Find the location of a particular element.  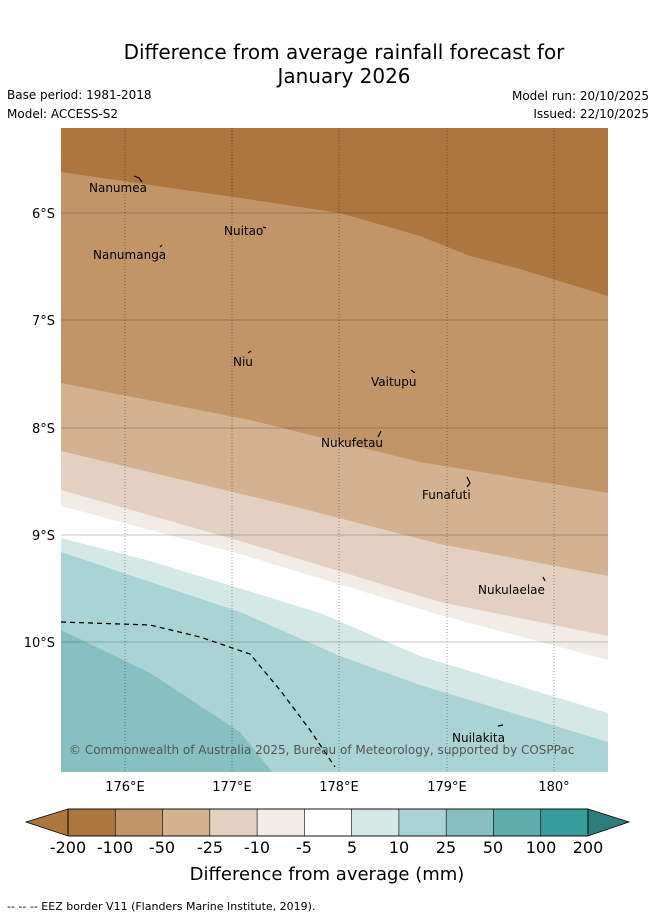

island-label: Niu is located at coordinates (243, 362).